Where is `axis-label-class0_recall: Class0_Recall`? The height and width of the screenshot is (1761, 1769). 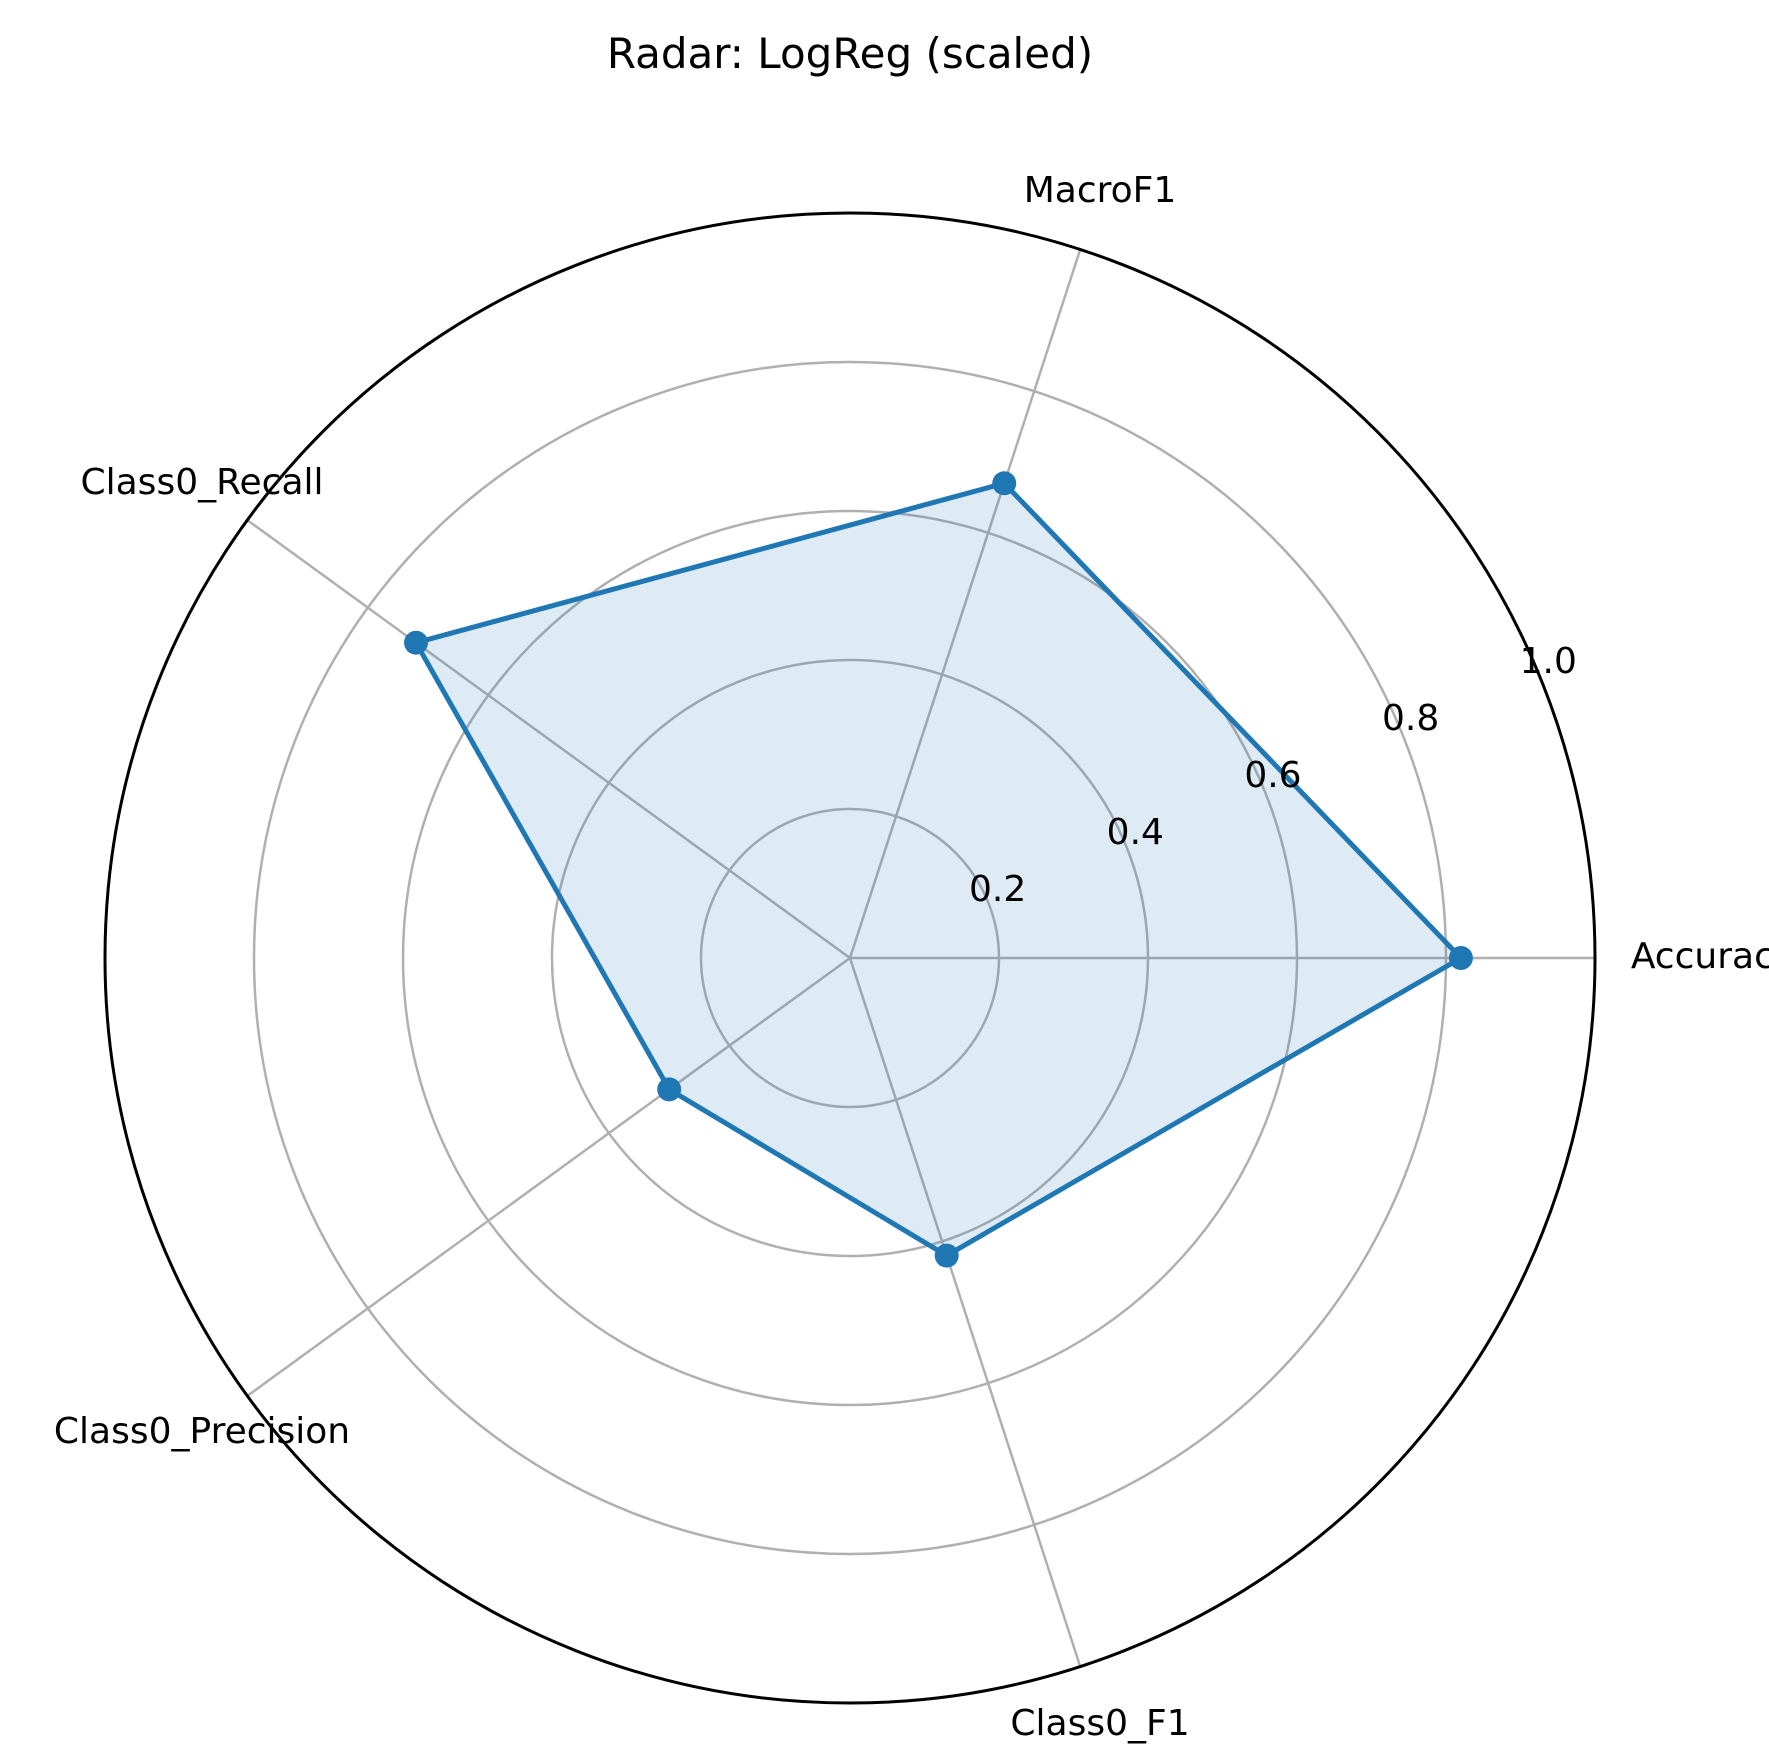
axis-label-class0_recall: Class0_Recall is located at coordinates (201, 482).